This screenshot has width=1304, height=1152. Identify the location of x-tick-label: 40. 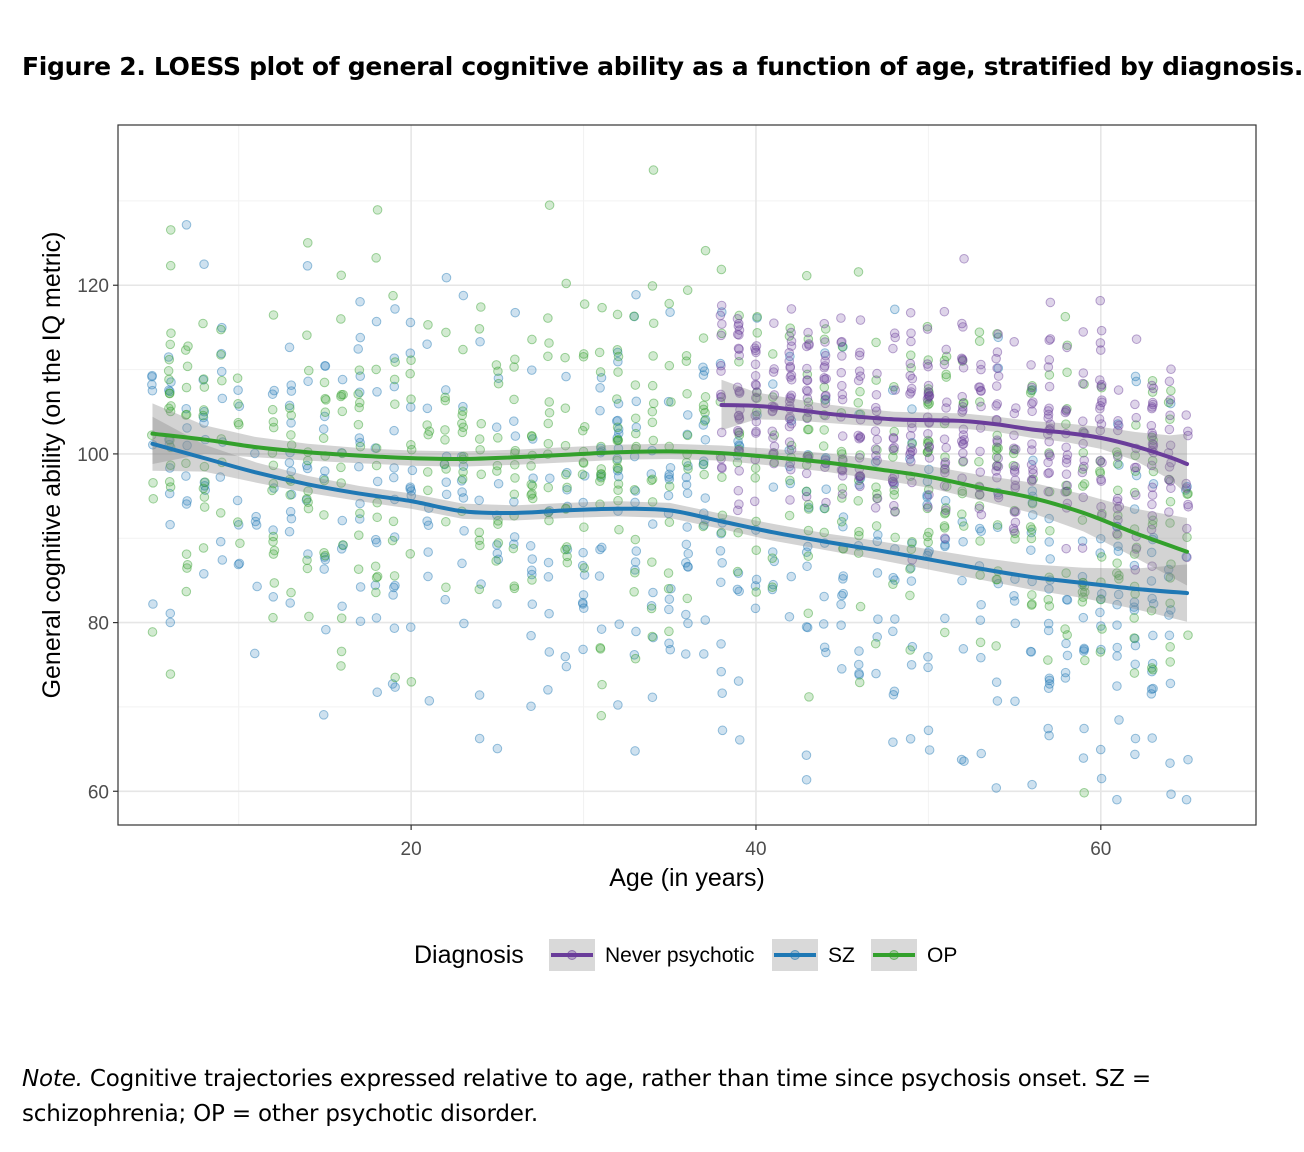
(755, 849).